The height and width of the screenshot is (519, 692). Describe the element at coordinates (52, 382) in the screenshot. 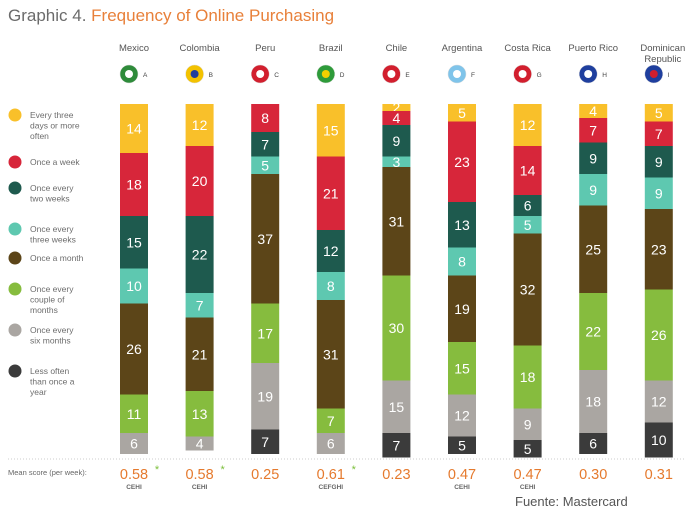

I see `legend-label-7: than once a` at that location.